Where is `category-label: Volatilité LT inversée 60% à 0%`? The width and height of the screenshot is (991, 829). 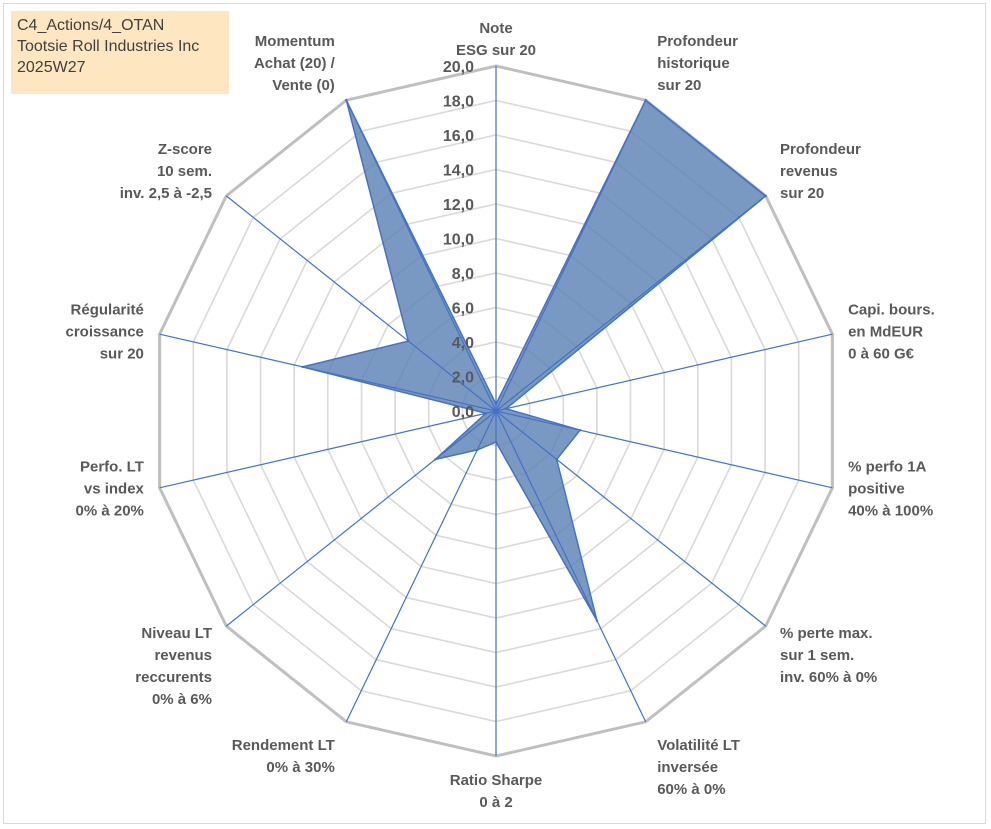 category-label: Volatilité LT inversée 60% à 0% is located at coordinates (698, 767).